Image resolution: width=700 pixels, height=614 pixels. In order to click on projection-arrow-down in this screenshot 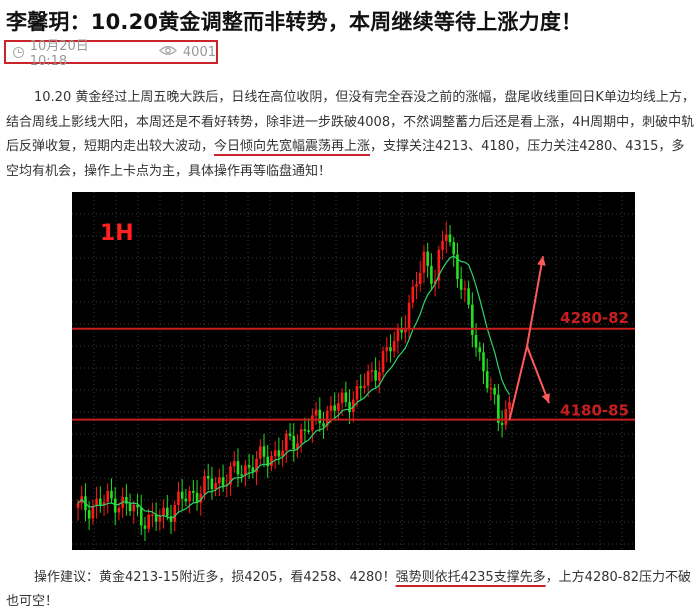, I will do `click(538, 374)`.